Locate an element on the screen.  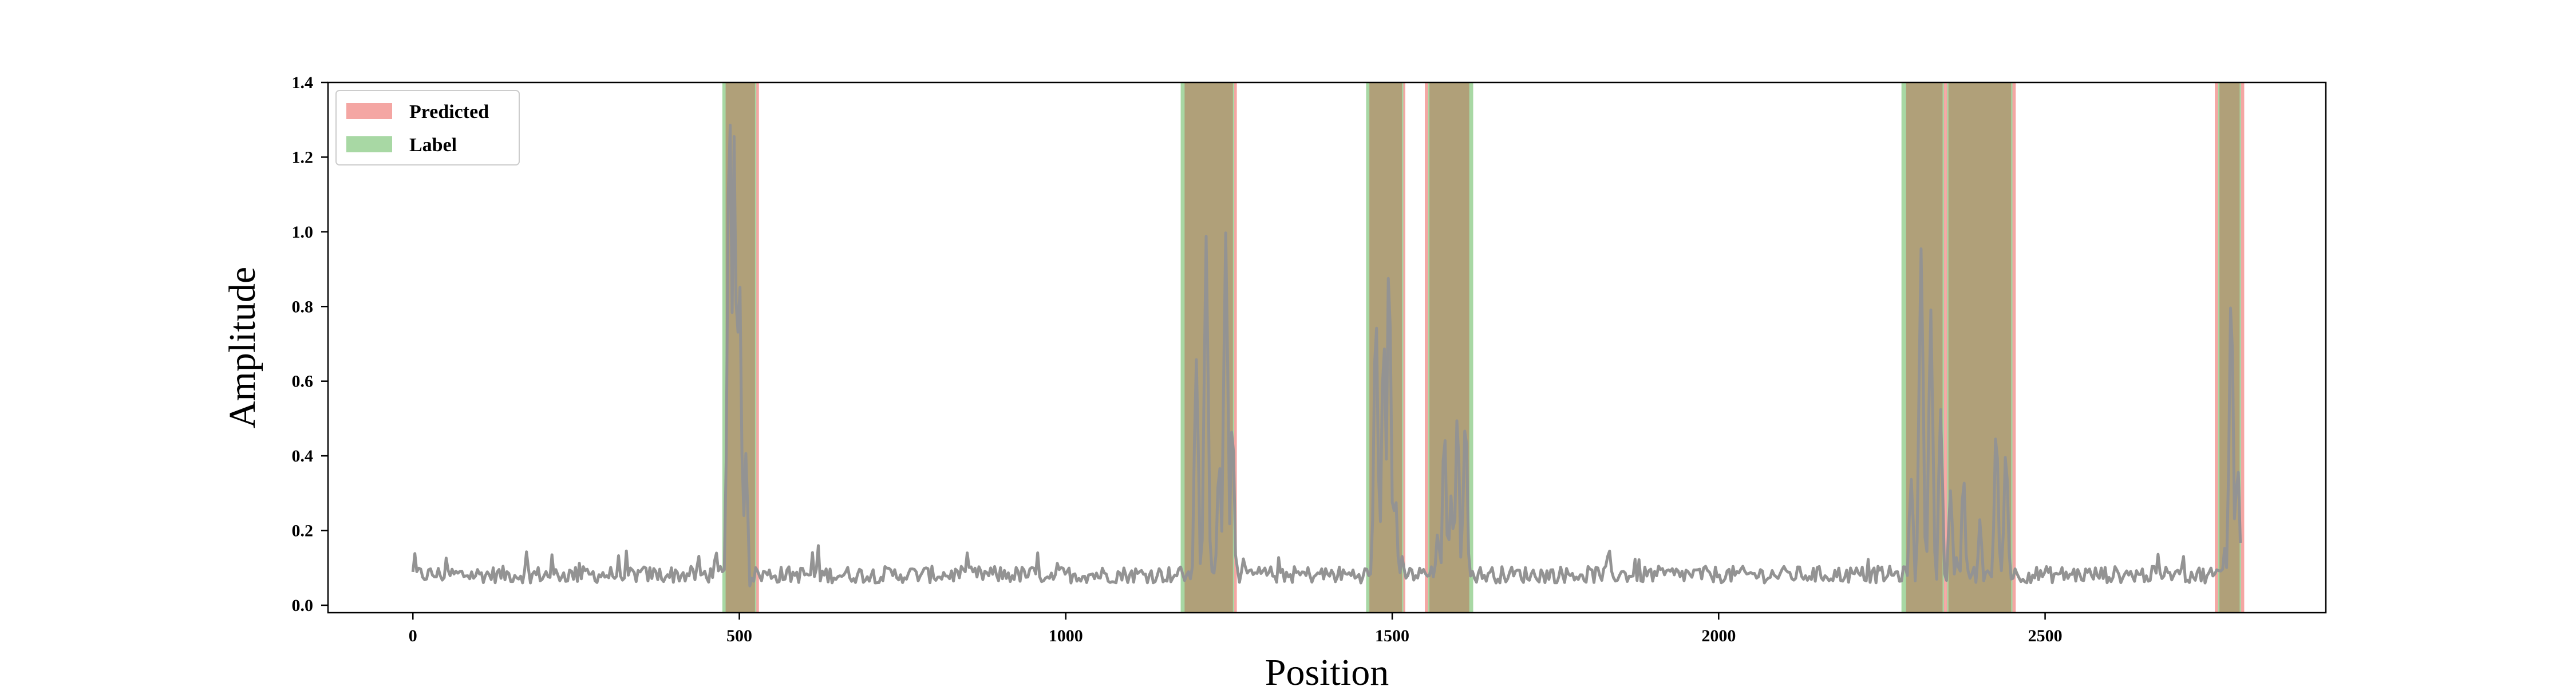
y-tick-label: 1.4 is located at coordinates (303, 82).